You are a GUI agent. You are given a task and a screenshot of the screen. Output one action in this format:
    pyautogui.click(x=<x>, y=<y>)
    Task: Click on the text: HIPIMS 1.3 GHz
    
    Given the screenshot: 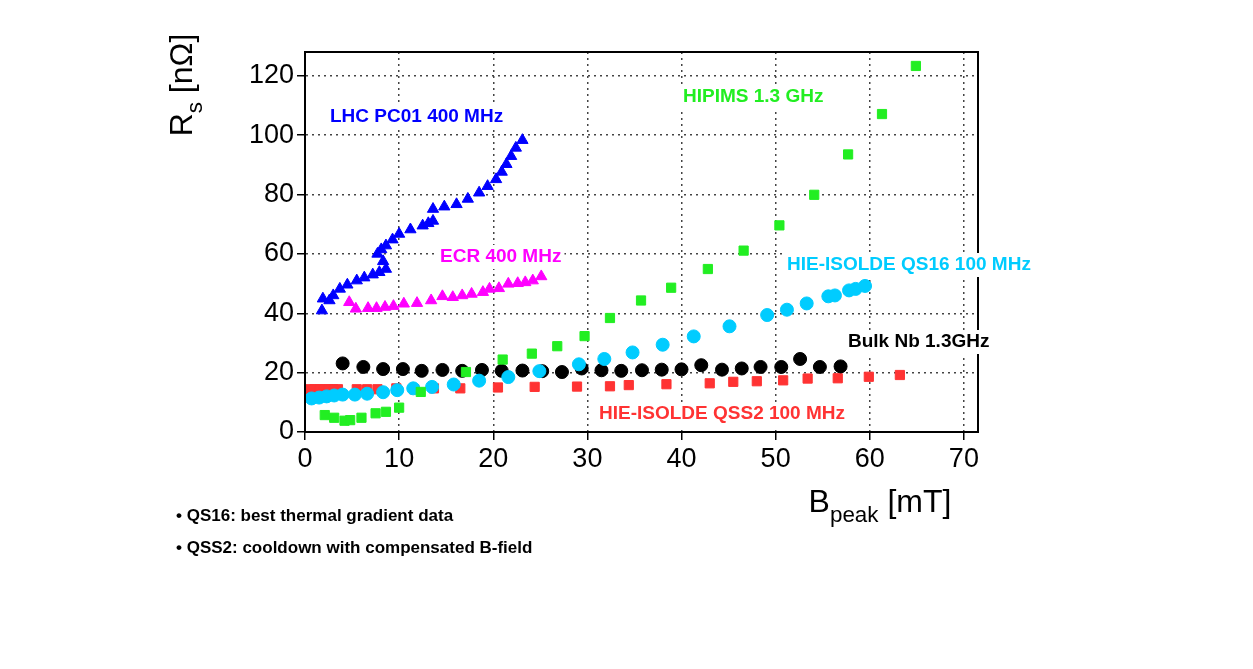 What is the action you would take?
    pyautogui.click(x=753, y=96)
    